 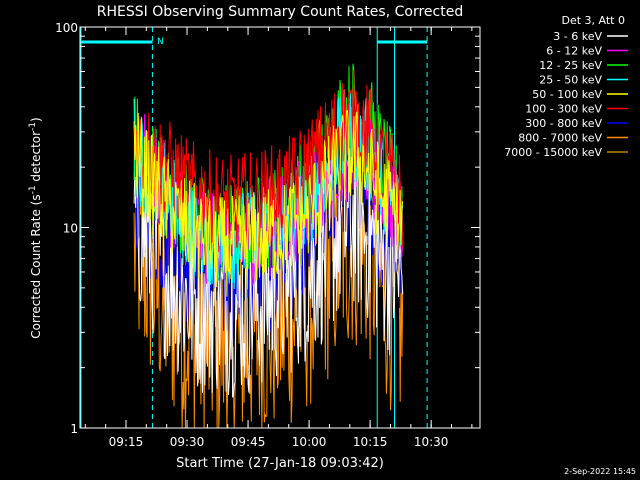 What do you see at coordinates (70, 229) in the screenshot?
I see `y-tick-label-2: 10` at bounding box center [70, 229].